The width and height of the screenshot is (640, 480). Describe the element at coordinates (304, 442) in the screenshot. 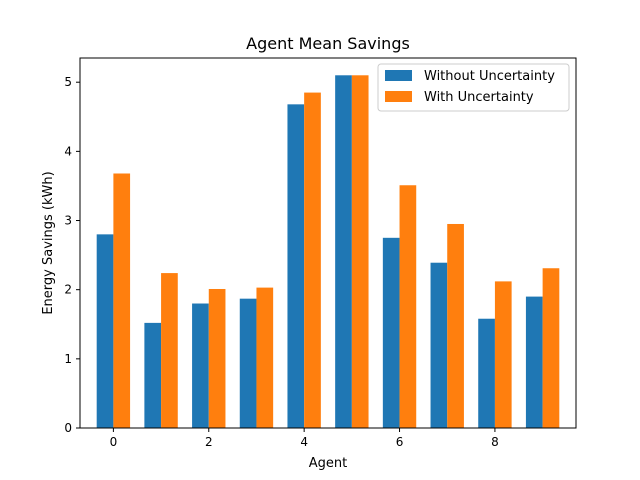

I see `x-tick-label: 4` at that location.